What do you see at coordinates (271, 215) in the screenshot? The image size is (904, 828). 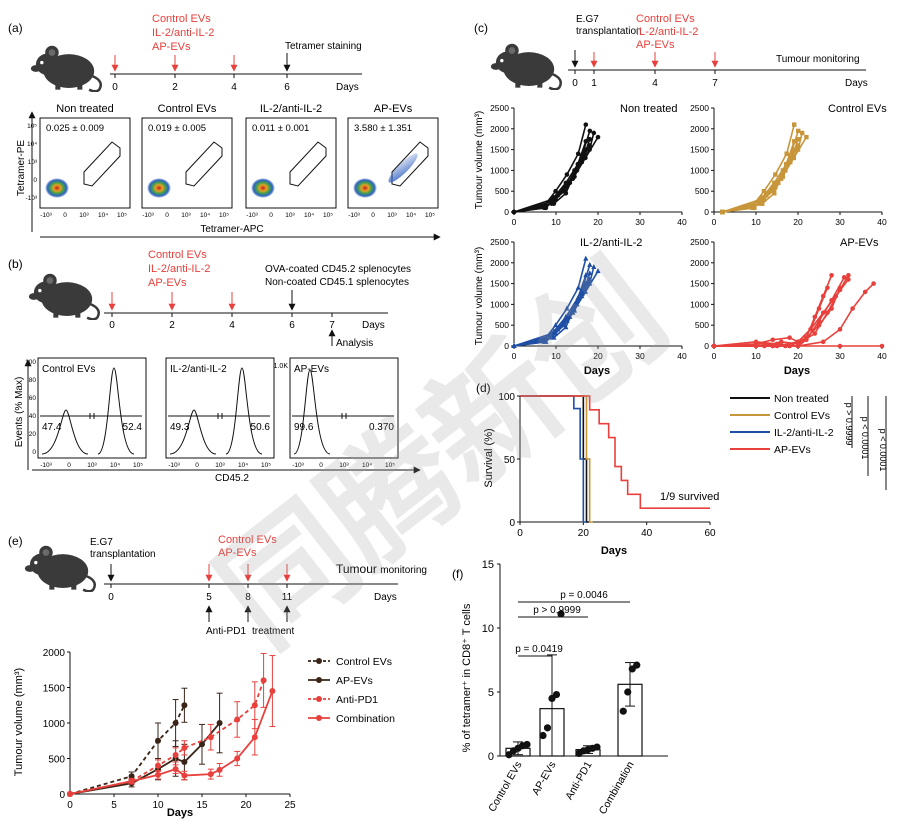 I see `flow-x-tick: 0` at bounding box center [271, 215].